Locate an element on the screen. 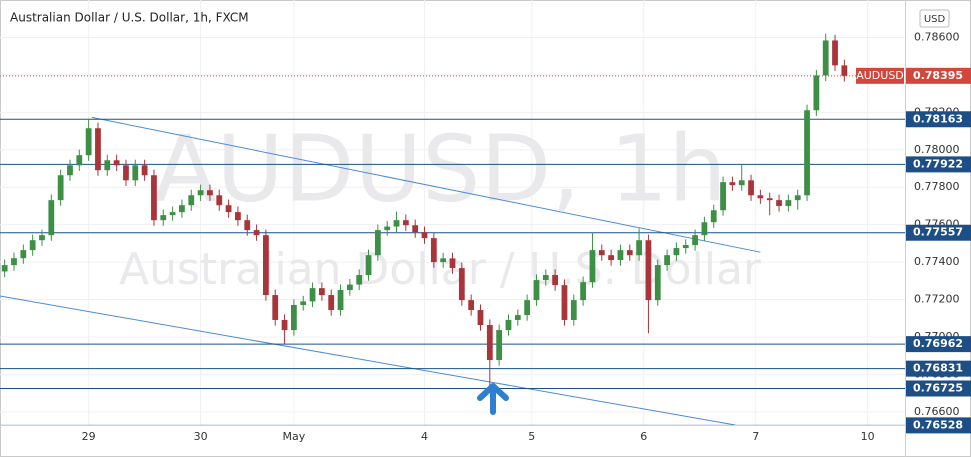 Image resolution: width=971 pixels, height=457 pixels. x-tick-label: 7 is located at coordinates (755, 436).